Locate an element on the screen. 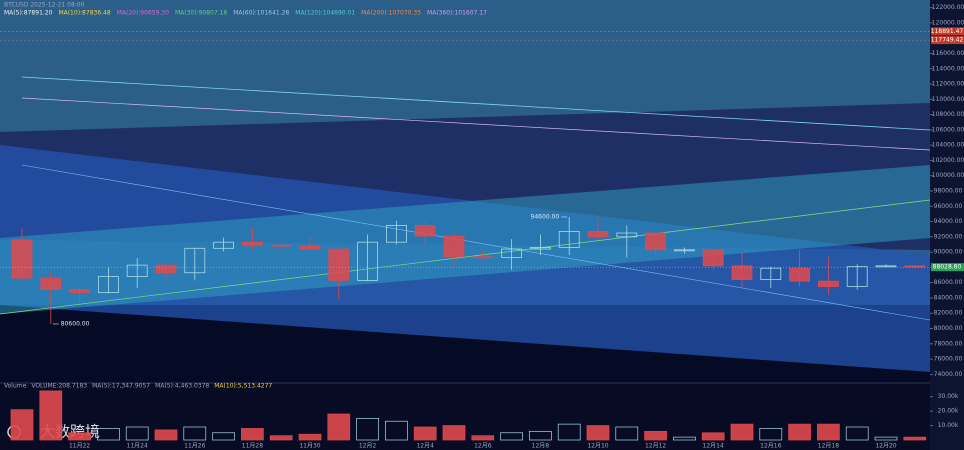  ma-label: MA(60):101641.28 is located at coordinates (261, 13).